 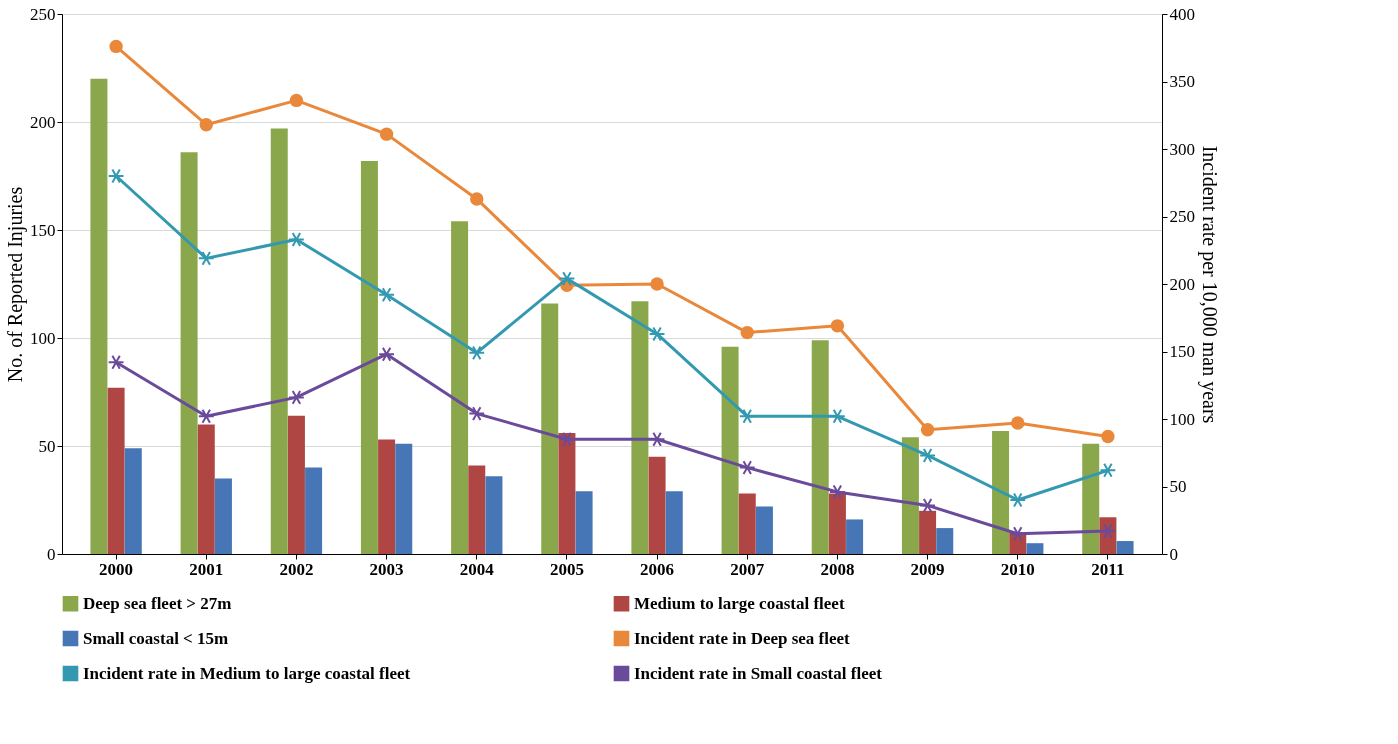 I want to click on x-tick-label: 2003, so click(x=386, y=569).